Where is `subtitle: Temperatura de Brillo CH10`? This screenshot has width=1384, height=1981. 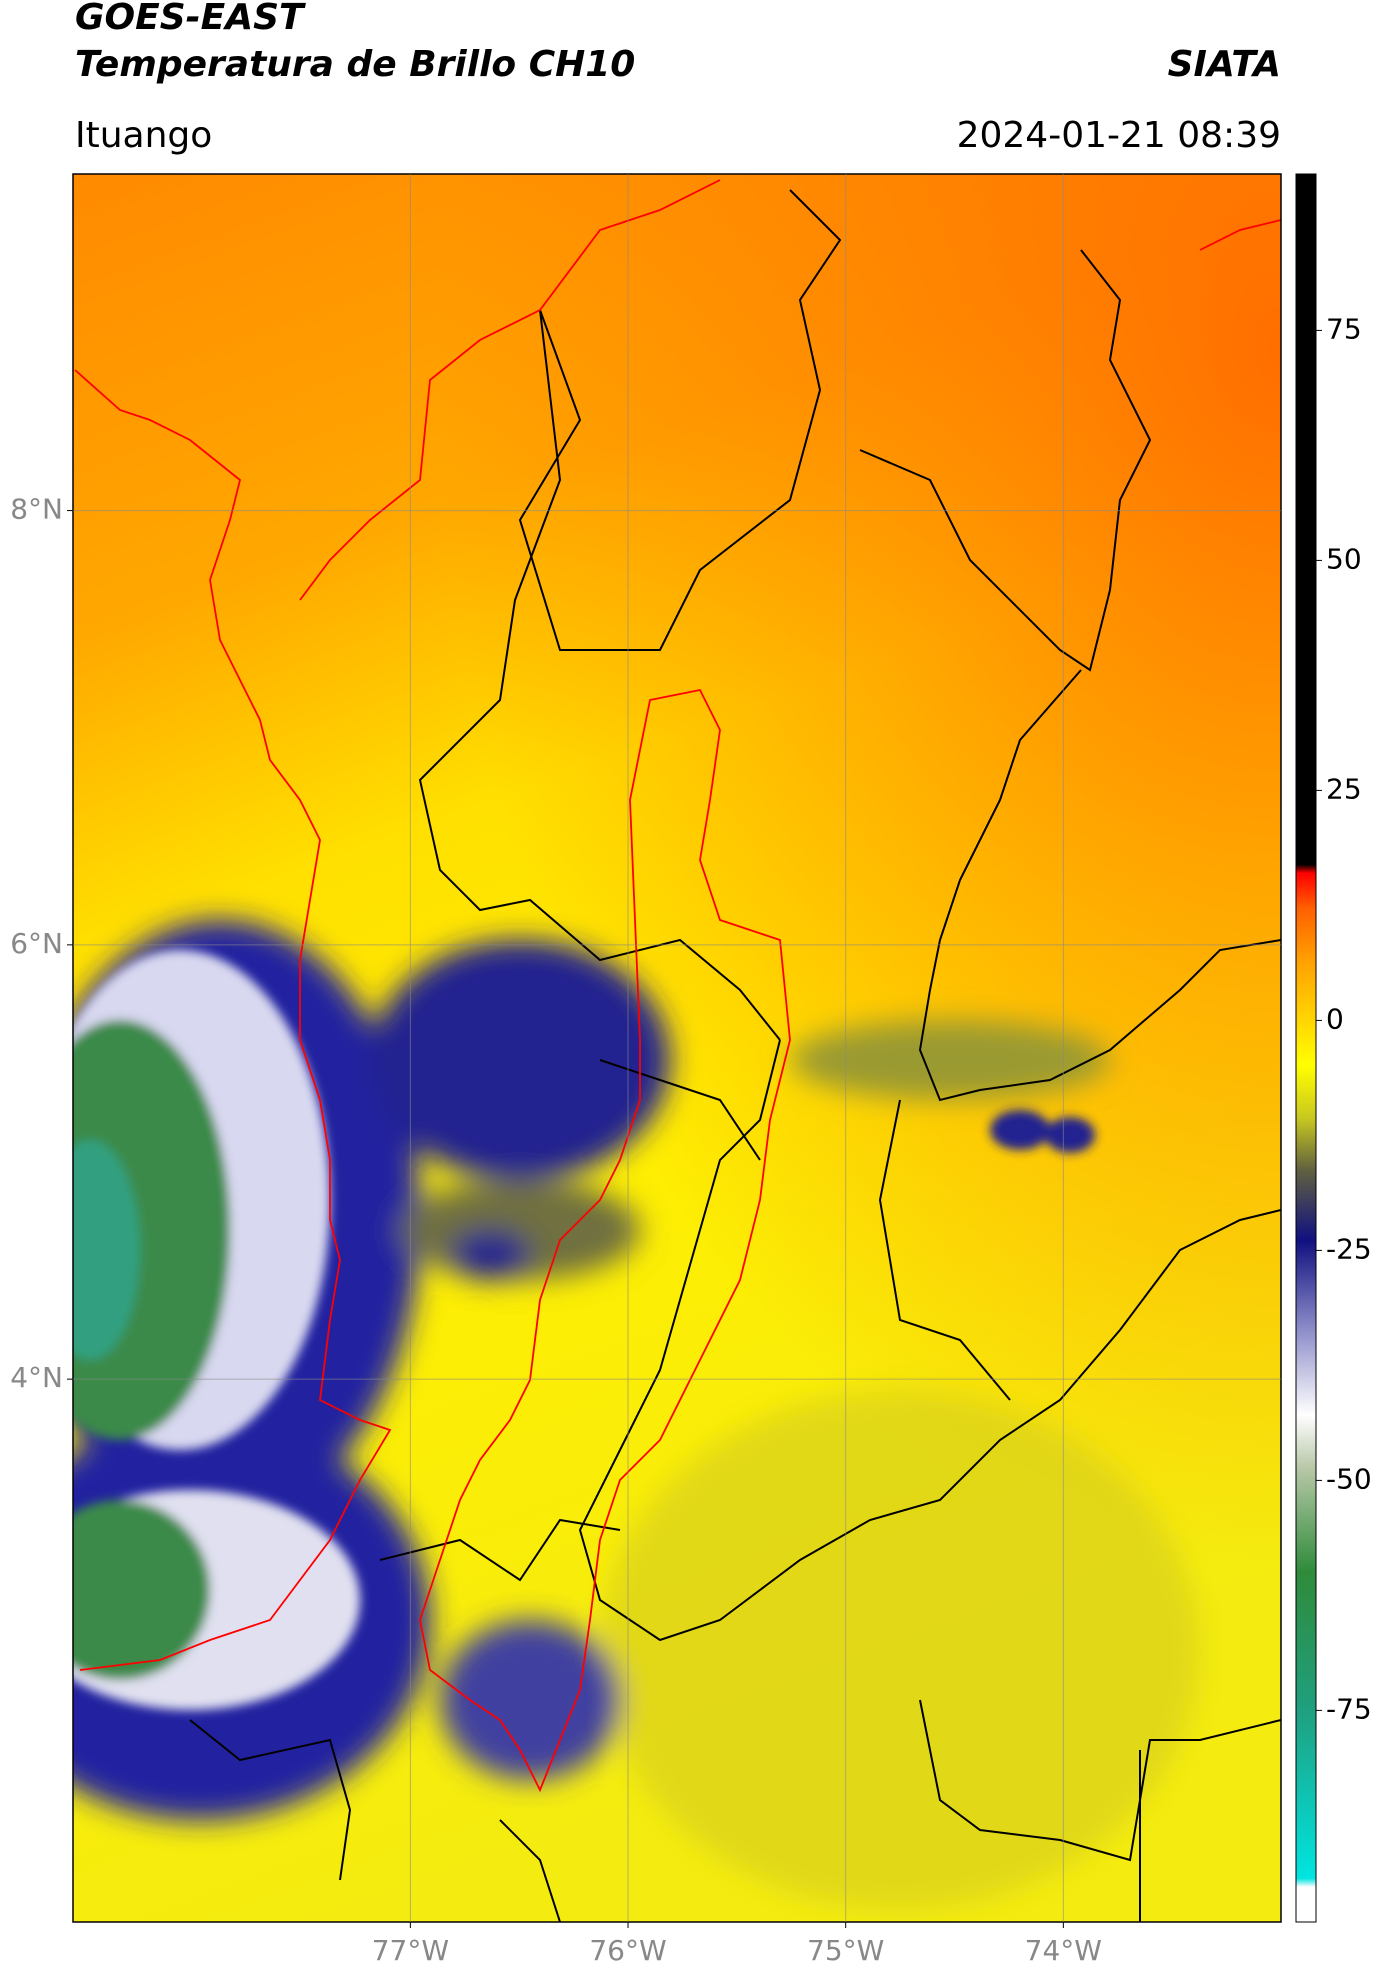 subtitle: Temperatura de Brillo CH10 is located at coordinates (355, 64).